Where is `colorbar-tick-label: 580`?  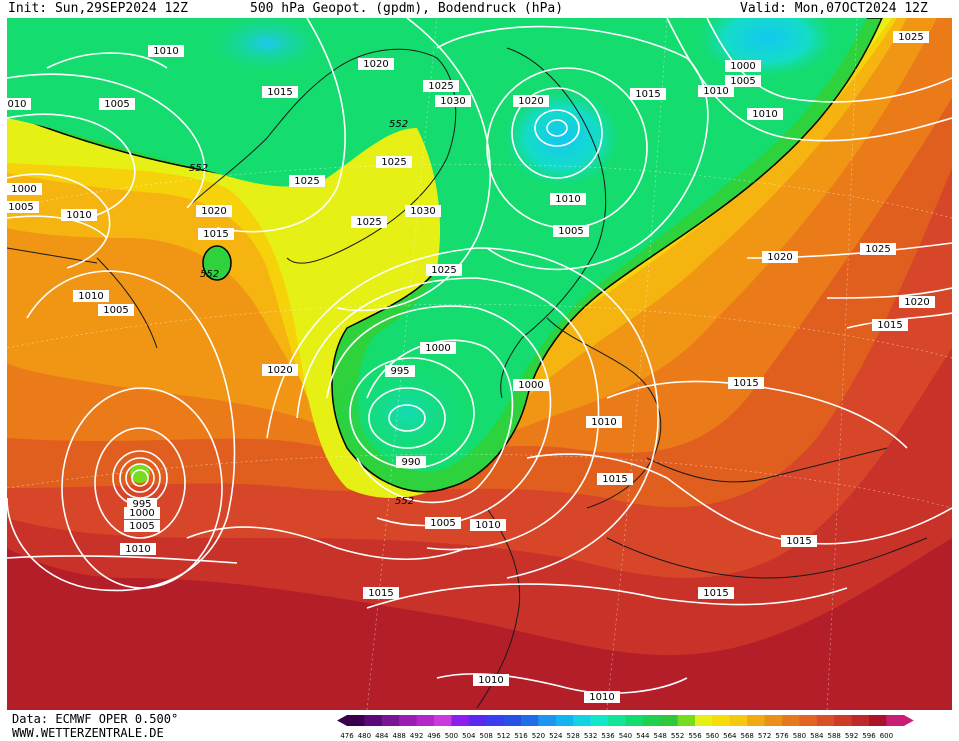 colorbar-tick-label: 580 is located at coordinates (799, 736).